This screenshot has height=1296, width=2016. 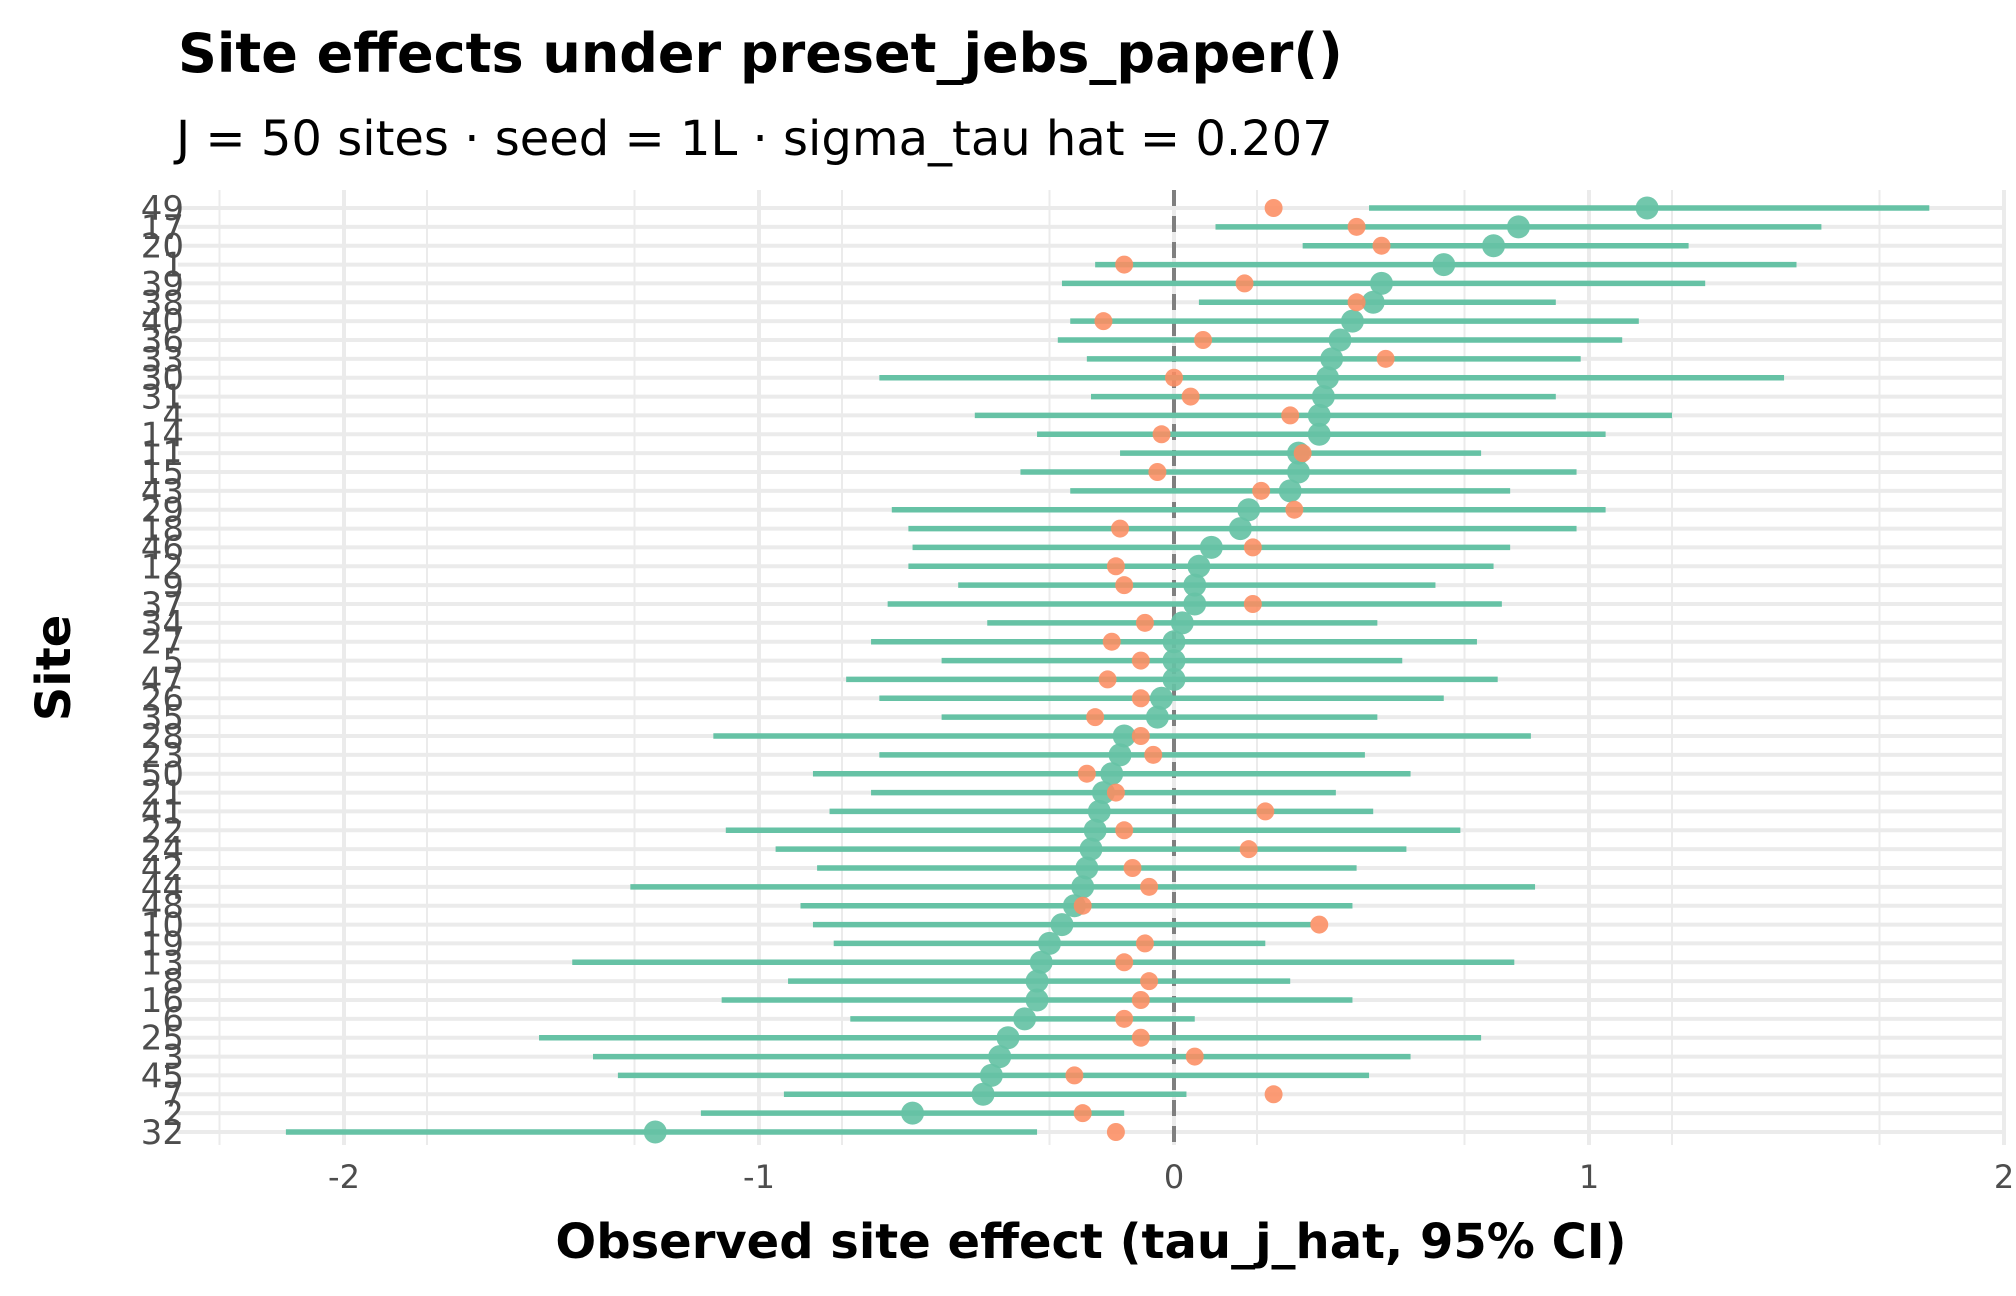 I want to click on site-tick-label: 21, so click(x=162, y=794).